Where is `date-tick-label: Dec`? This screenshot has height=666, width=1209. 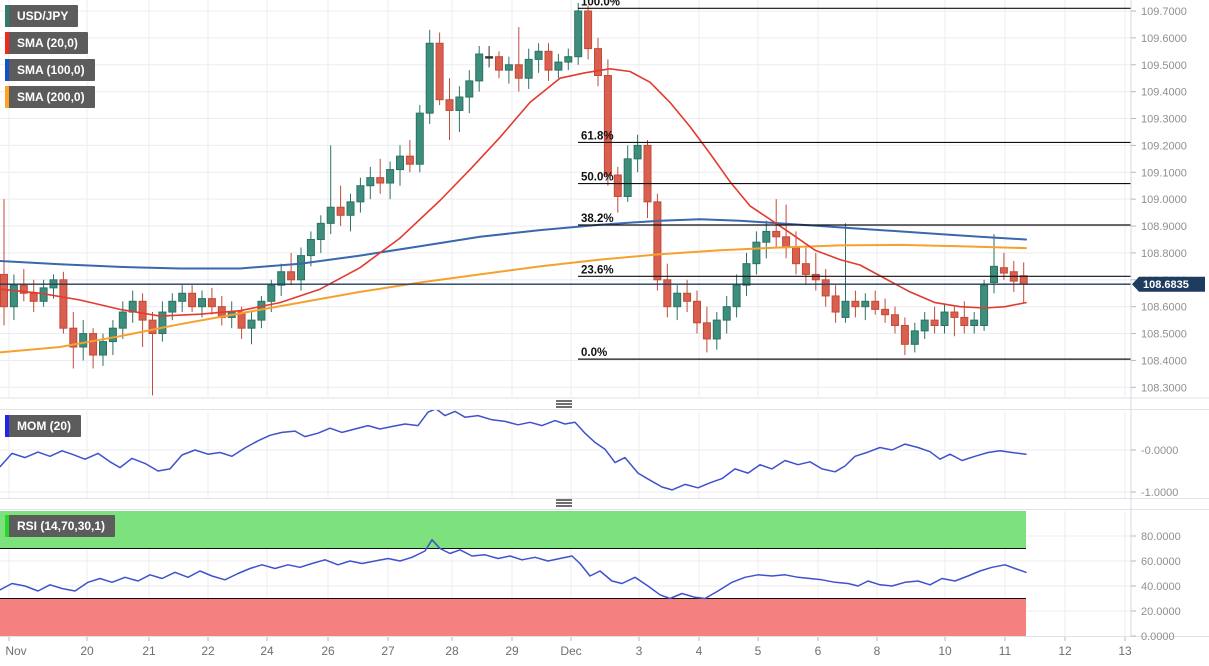
date-tick-label: Dec is located at coordinates (570, 651).